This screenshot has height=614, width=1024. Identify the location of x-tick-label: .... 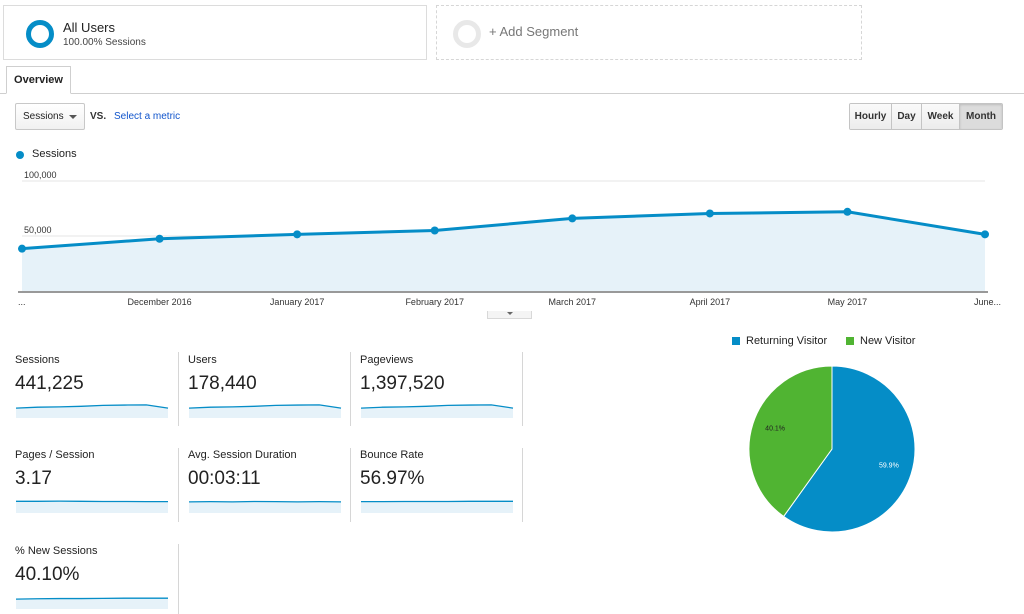
(22, 302).